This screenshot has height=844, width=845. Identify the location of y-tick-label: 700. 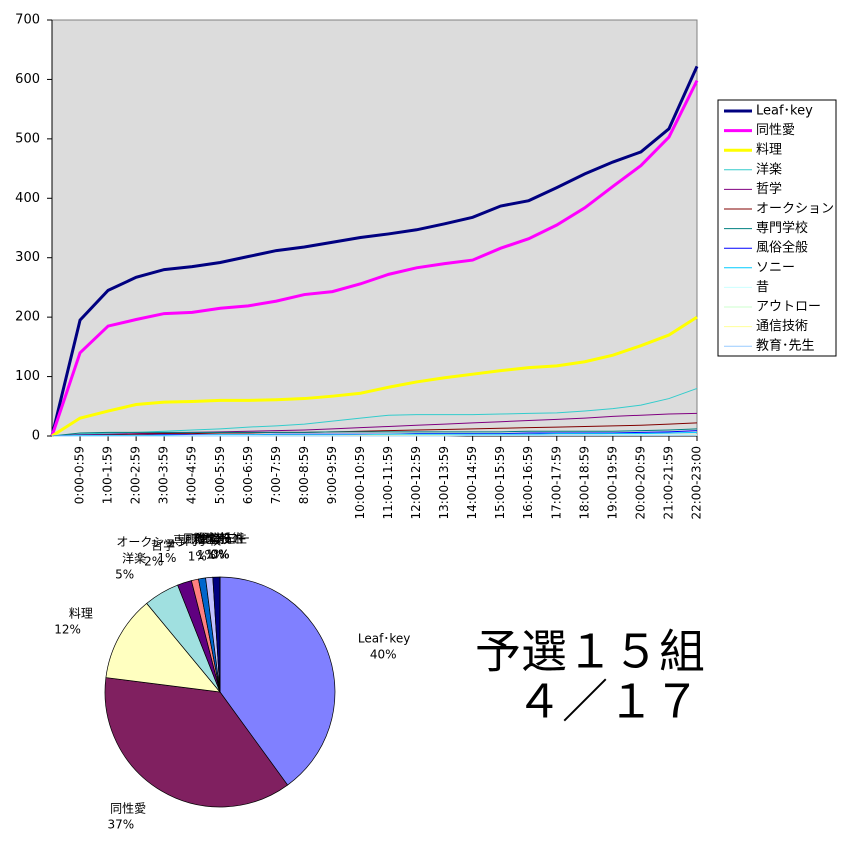
(27, 20).